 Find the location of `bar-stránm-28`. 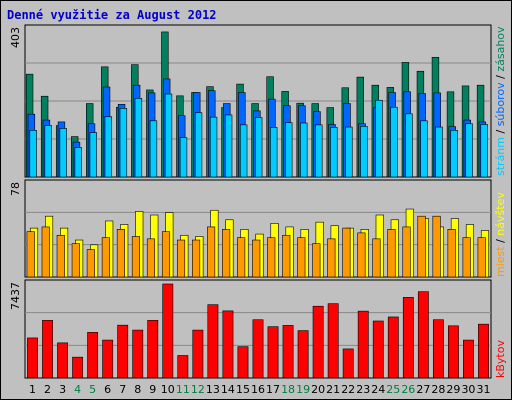

bar-stránm-28 is located at coordinates (439, 152).